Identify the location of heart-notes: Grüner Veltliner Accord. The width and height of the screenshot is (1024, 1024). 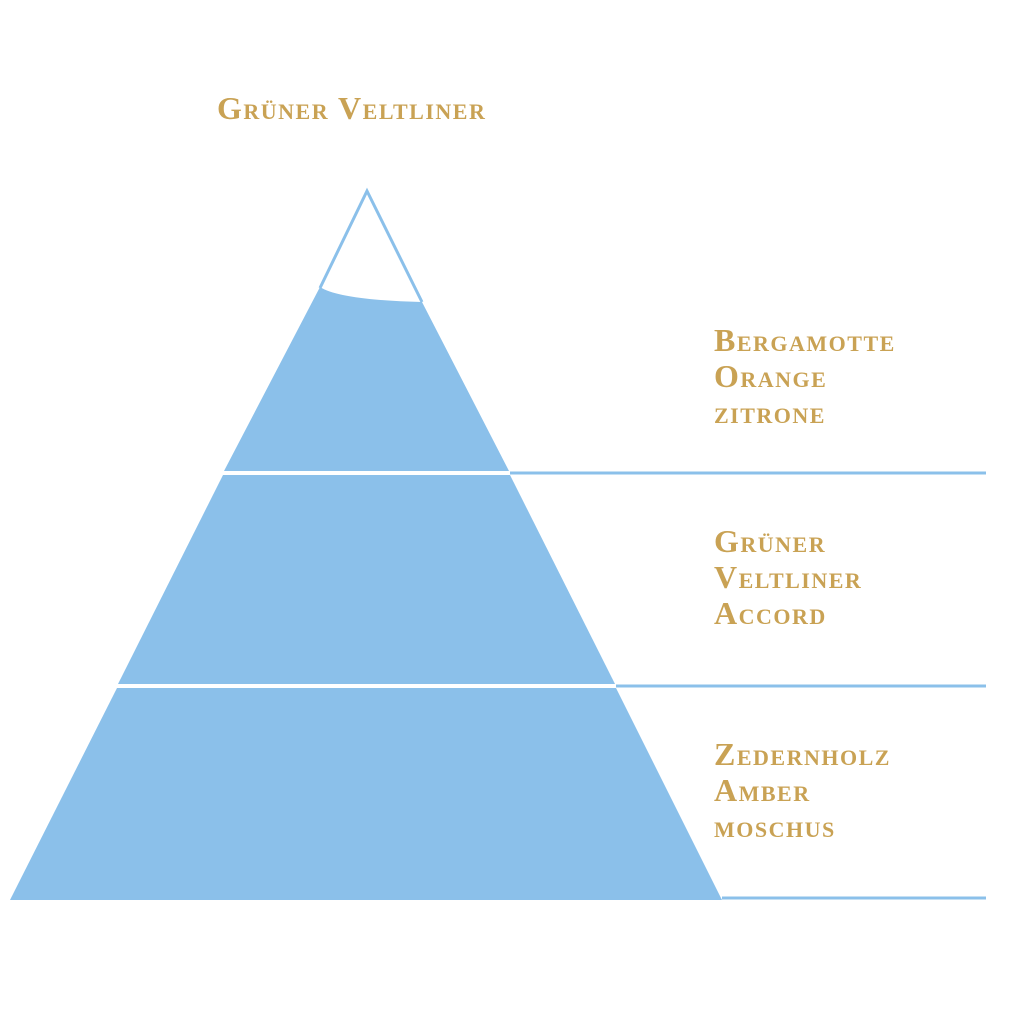
(788, 577).